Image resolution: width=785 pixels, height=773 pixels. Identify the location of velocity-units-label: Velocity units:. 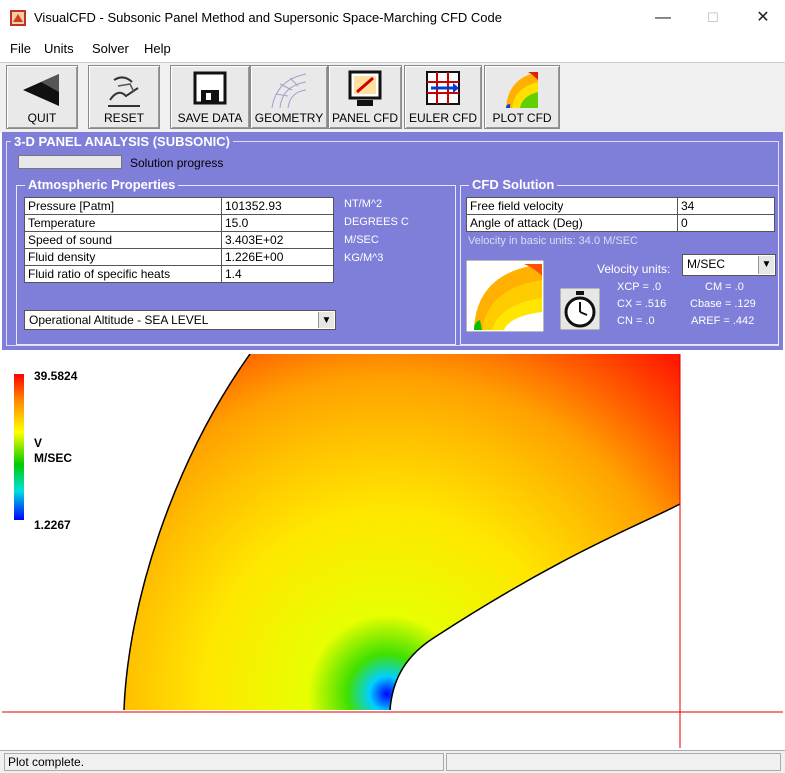
(634, 269).